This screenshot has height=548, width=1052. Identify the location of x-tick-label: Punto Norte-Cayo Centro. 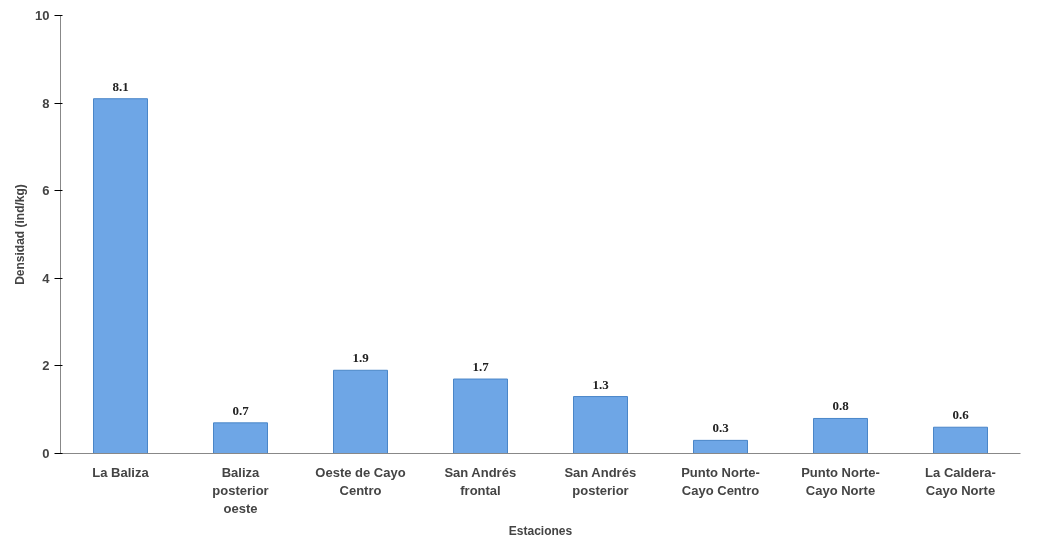
(720, 481).